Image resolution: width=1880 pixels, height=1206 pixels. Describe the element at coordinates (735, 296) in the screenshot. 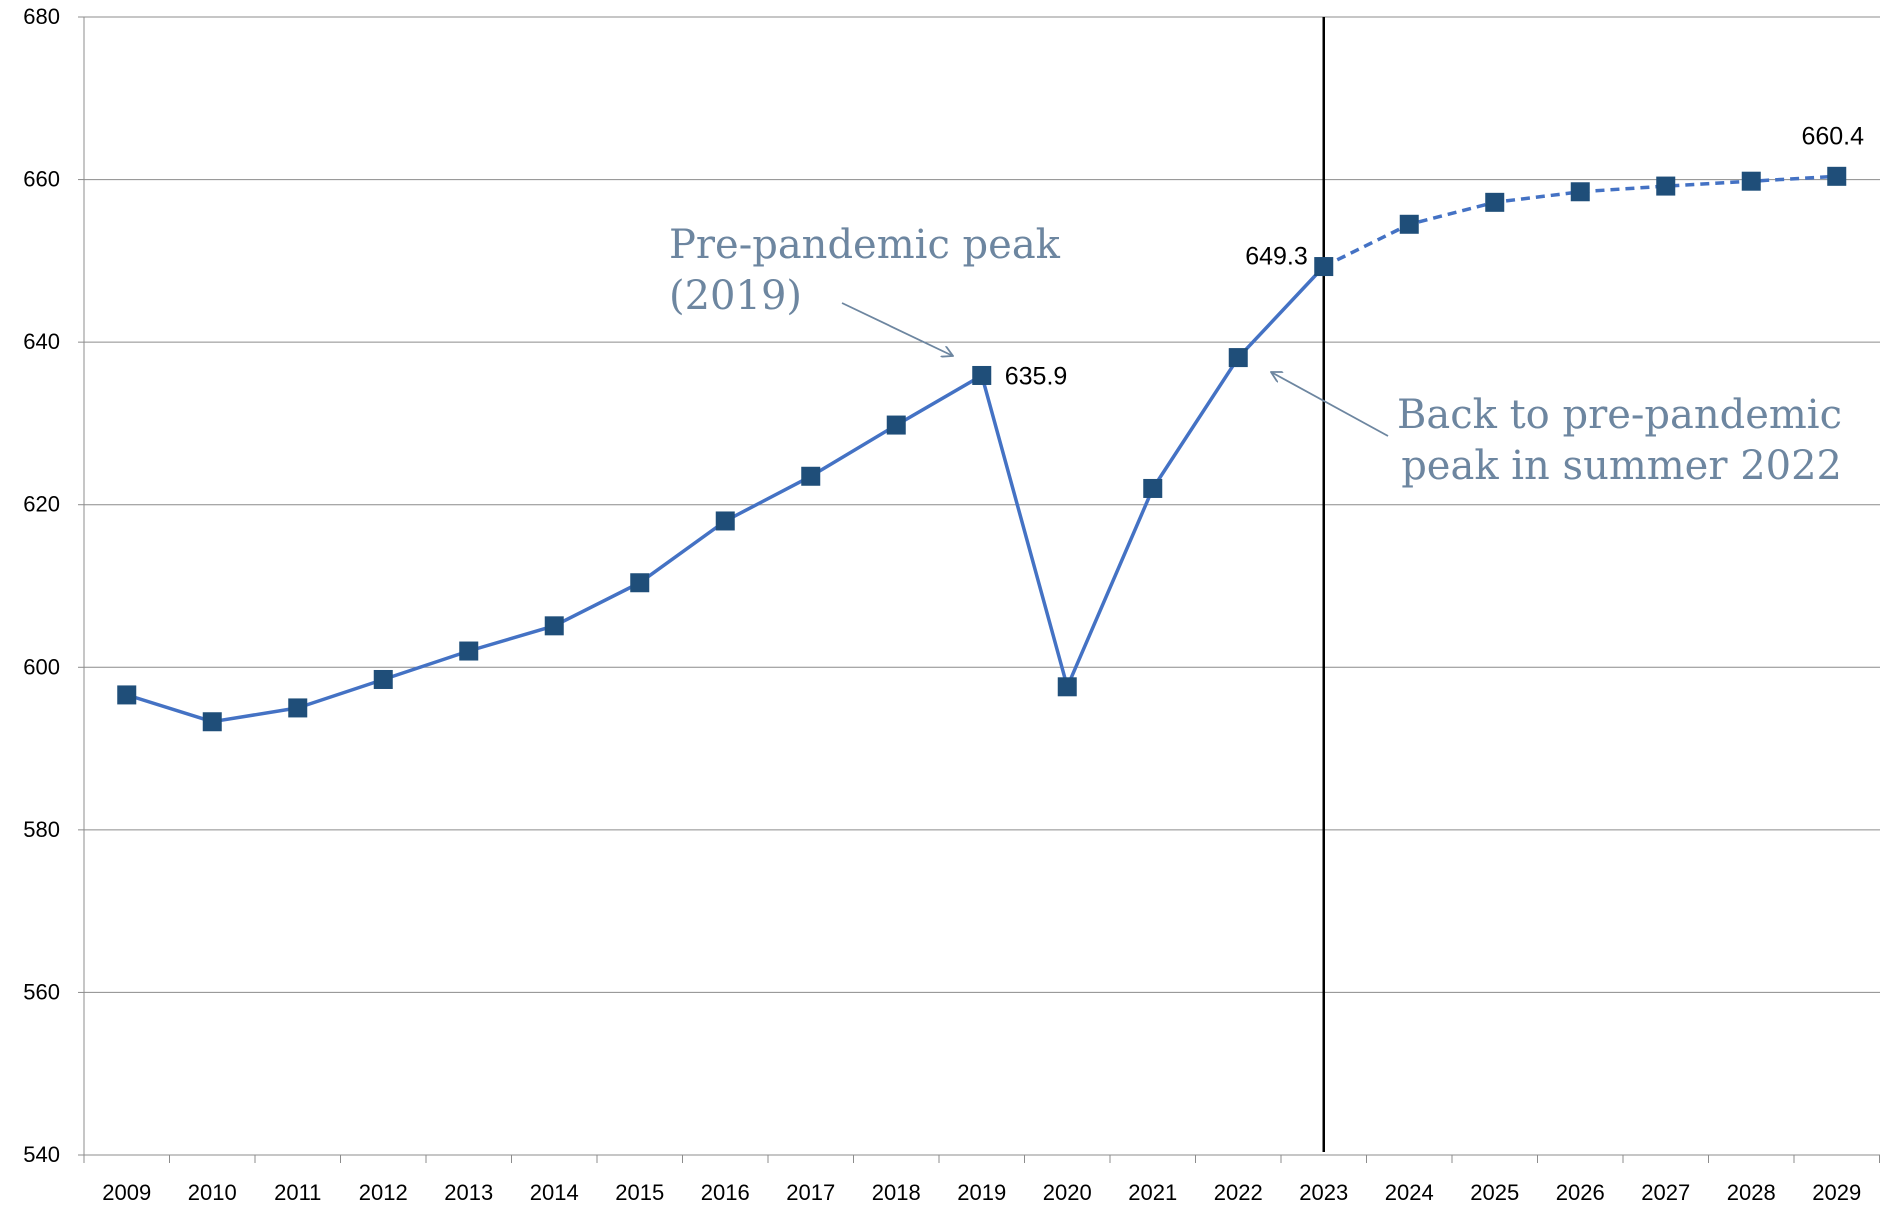

I see `annotation-text: (2019)` at that location.